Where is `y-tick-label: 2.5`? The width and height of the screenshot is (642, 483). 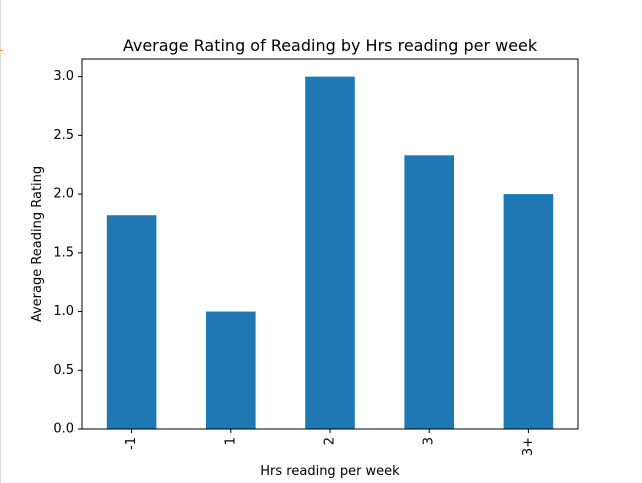
y-tick-label: 2.5 is located at coordinates (63, 135).